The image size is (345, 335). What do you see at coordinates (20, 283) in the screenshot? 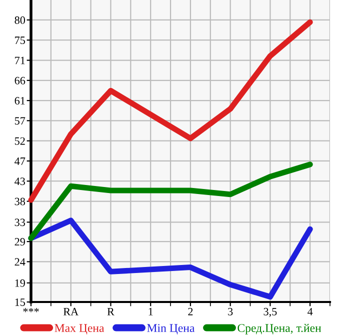
I see `y-tick-label: 19` at bounding box center [20, 283].